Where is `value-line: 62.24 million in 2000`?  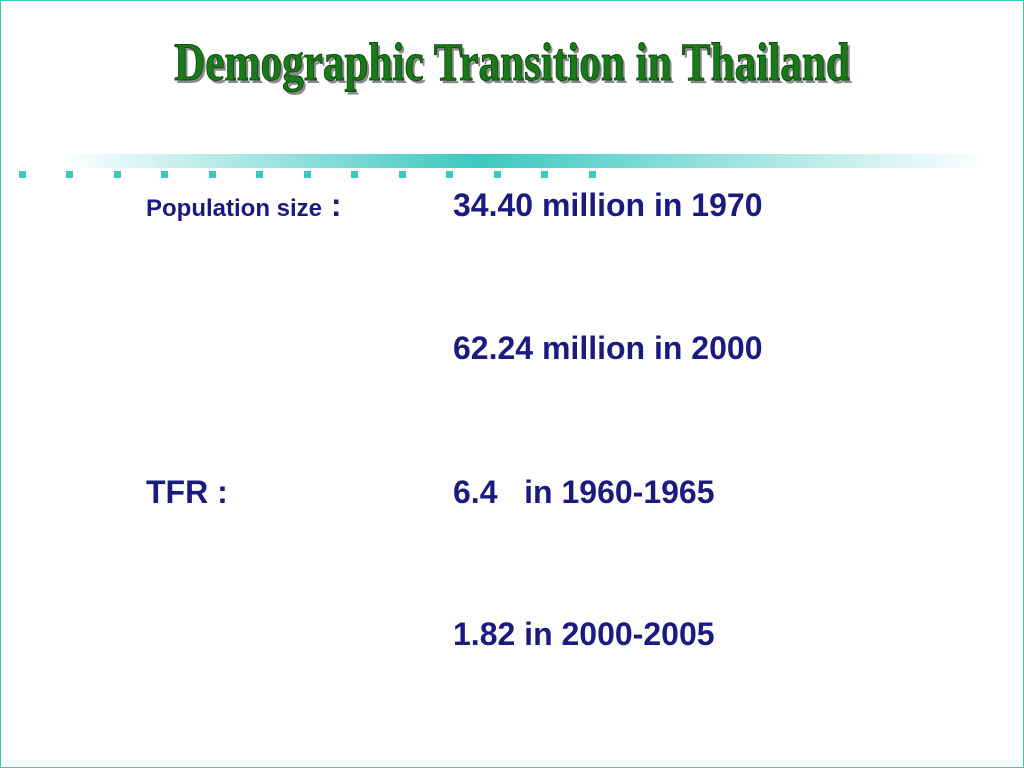
value-line: 62.24 million in 2000 is located at coordinates (608, 348).